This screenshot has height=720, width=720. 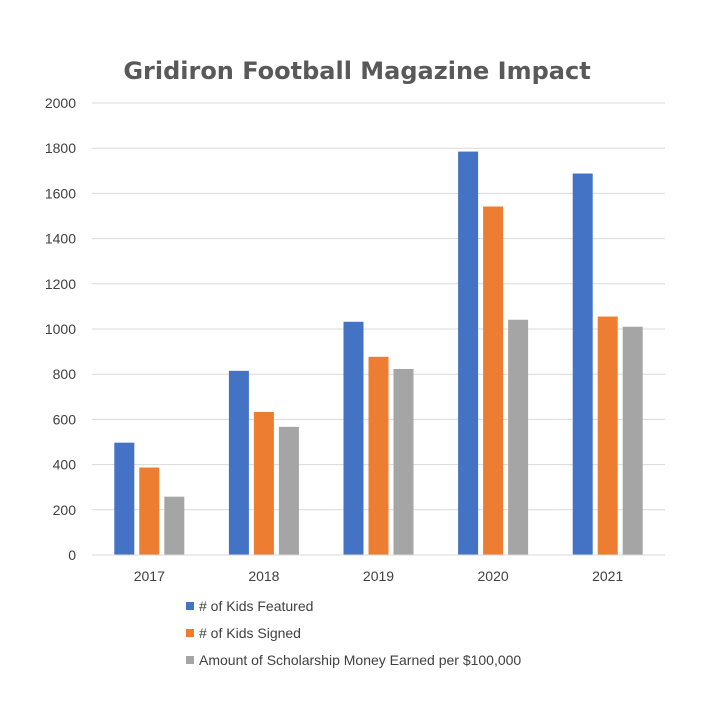 What do you see at coordinates (60, 284) in the screenshot?
I see `y-tick-label: 1200` at bounding box center [60, 284].